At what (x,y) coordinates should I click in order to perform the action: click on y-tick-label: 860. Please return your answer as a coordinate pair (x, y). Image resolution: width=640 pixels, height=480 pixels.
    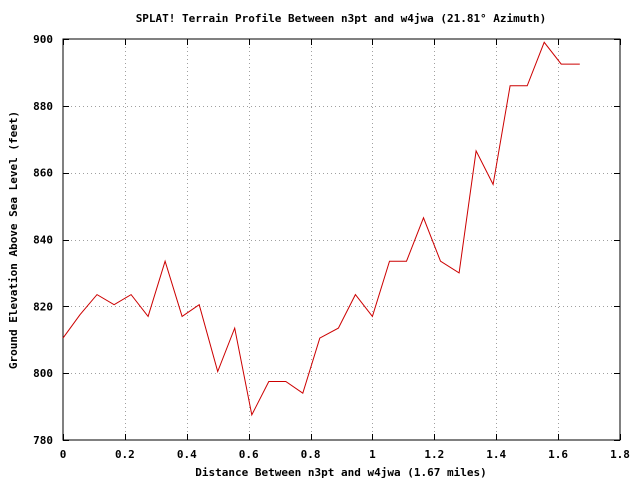
    Looking at the image, I should click on (43, 173).